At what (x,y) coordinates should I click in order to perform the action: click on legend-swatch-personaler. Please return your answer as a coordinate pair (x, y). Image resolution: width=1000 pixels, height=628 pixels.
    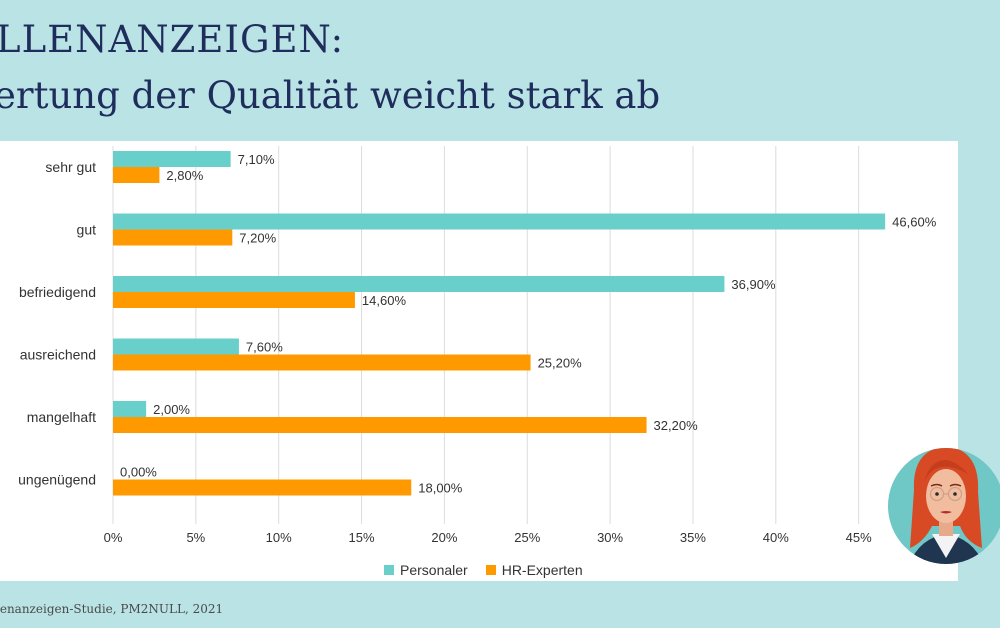
    Looking at the image, I should click on (389, 570).